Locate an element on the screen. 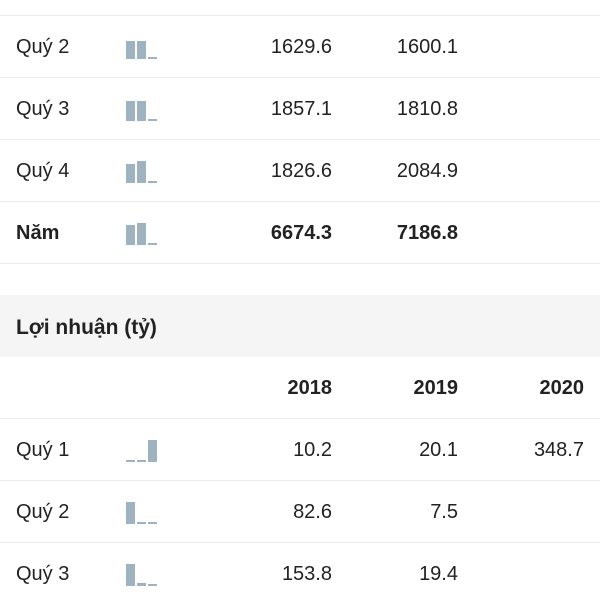 The width and height of the screenshot is (600, 600). profit-row-q2: Quý 2 82.6 7.5 is located at coordinates (300, 512).